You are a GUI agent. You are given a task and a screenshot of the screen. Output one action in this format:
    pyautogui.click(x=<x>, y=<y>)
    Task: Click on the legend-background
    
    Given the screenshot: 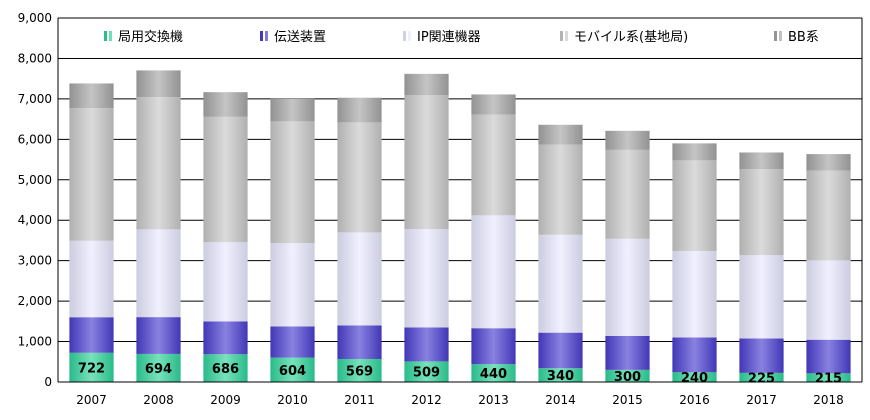 What is the action you would take?
    pyautogui.click(x=460, y=37)
    